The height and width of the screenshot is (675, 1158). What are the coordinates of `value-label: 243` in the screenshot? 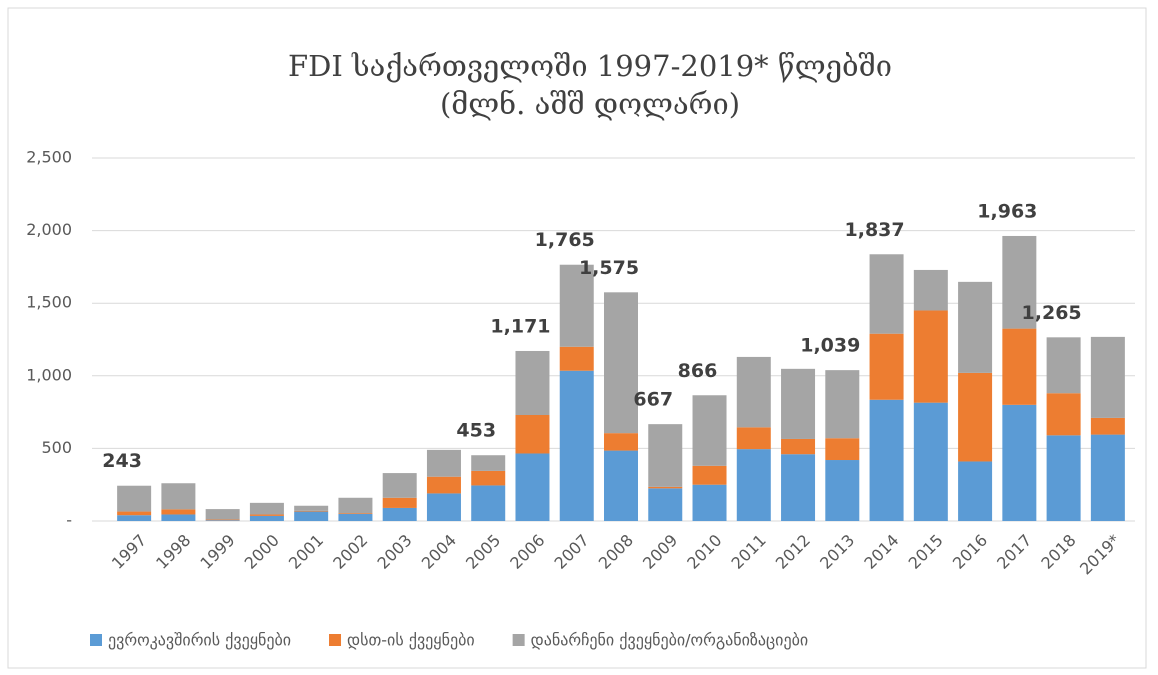 It's located at (122, 461).